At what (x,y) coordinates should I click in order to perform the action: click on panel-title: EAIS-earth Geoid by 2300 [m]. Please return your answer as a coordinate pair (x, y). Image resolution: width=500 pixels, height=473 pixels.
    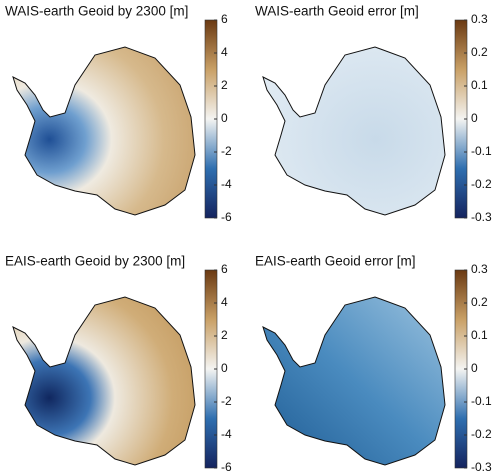
    Looking at the image, I should click on (95, 261).